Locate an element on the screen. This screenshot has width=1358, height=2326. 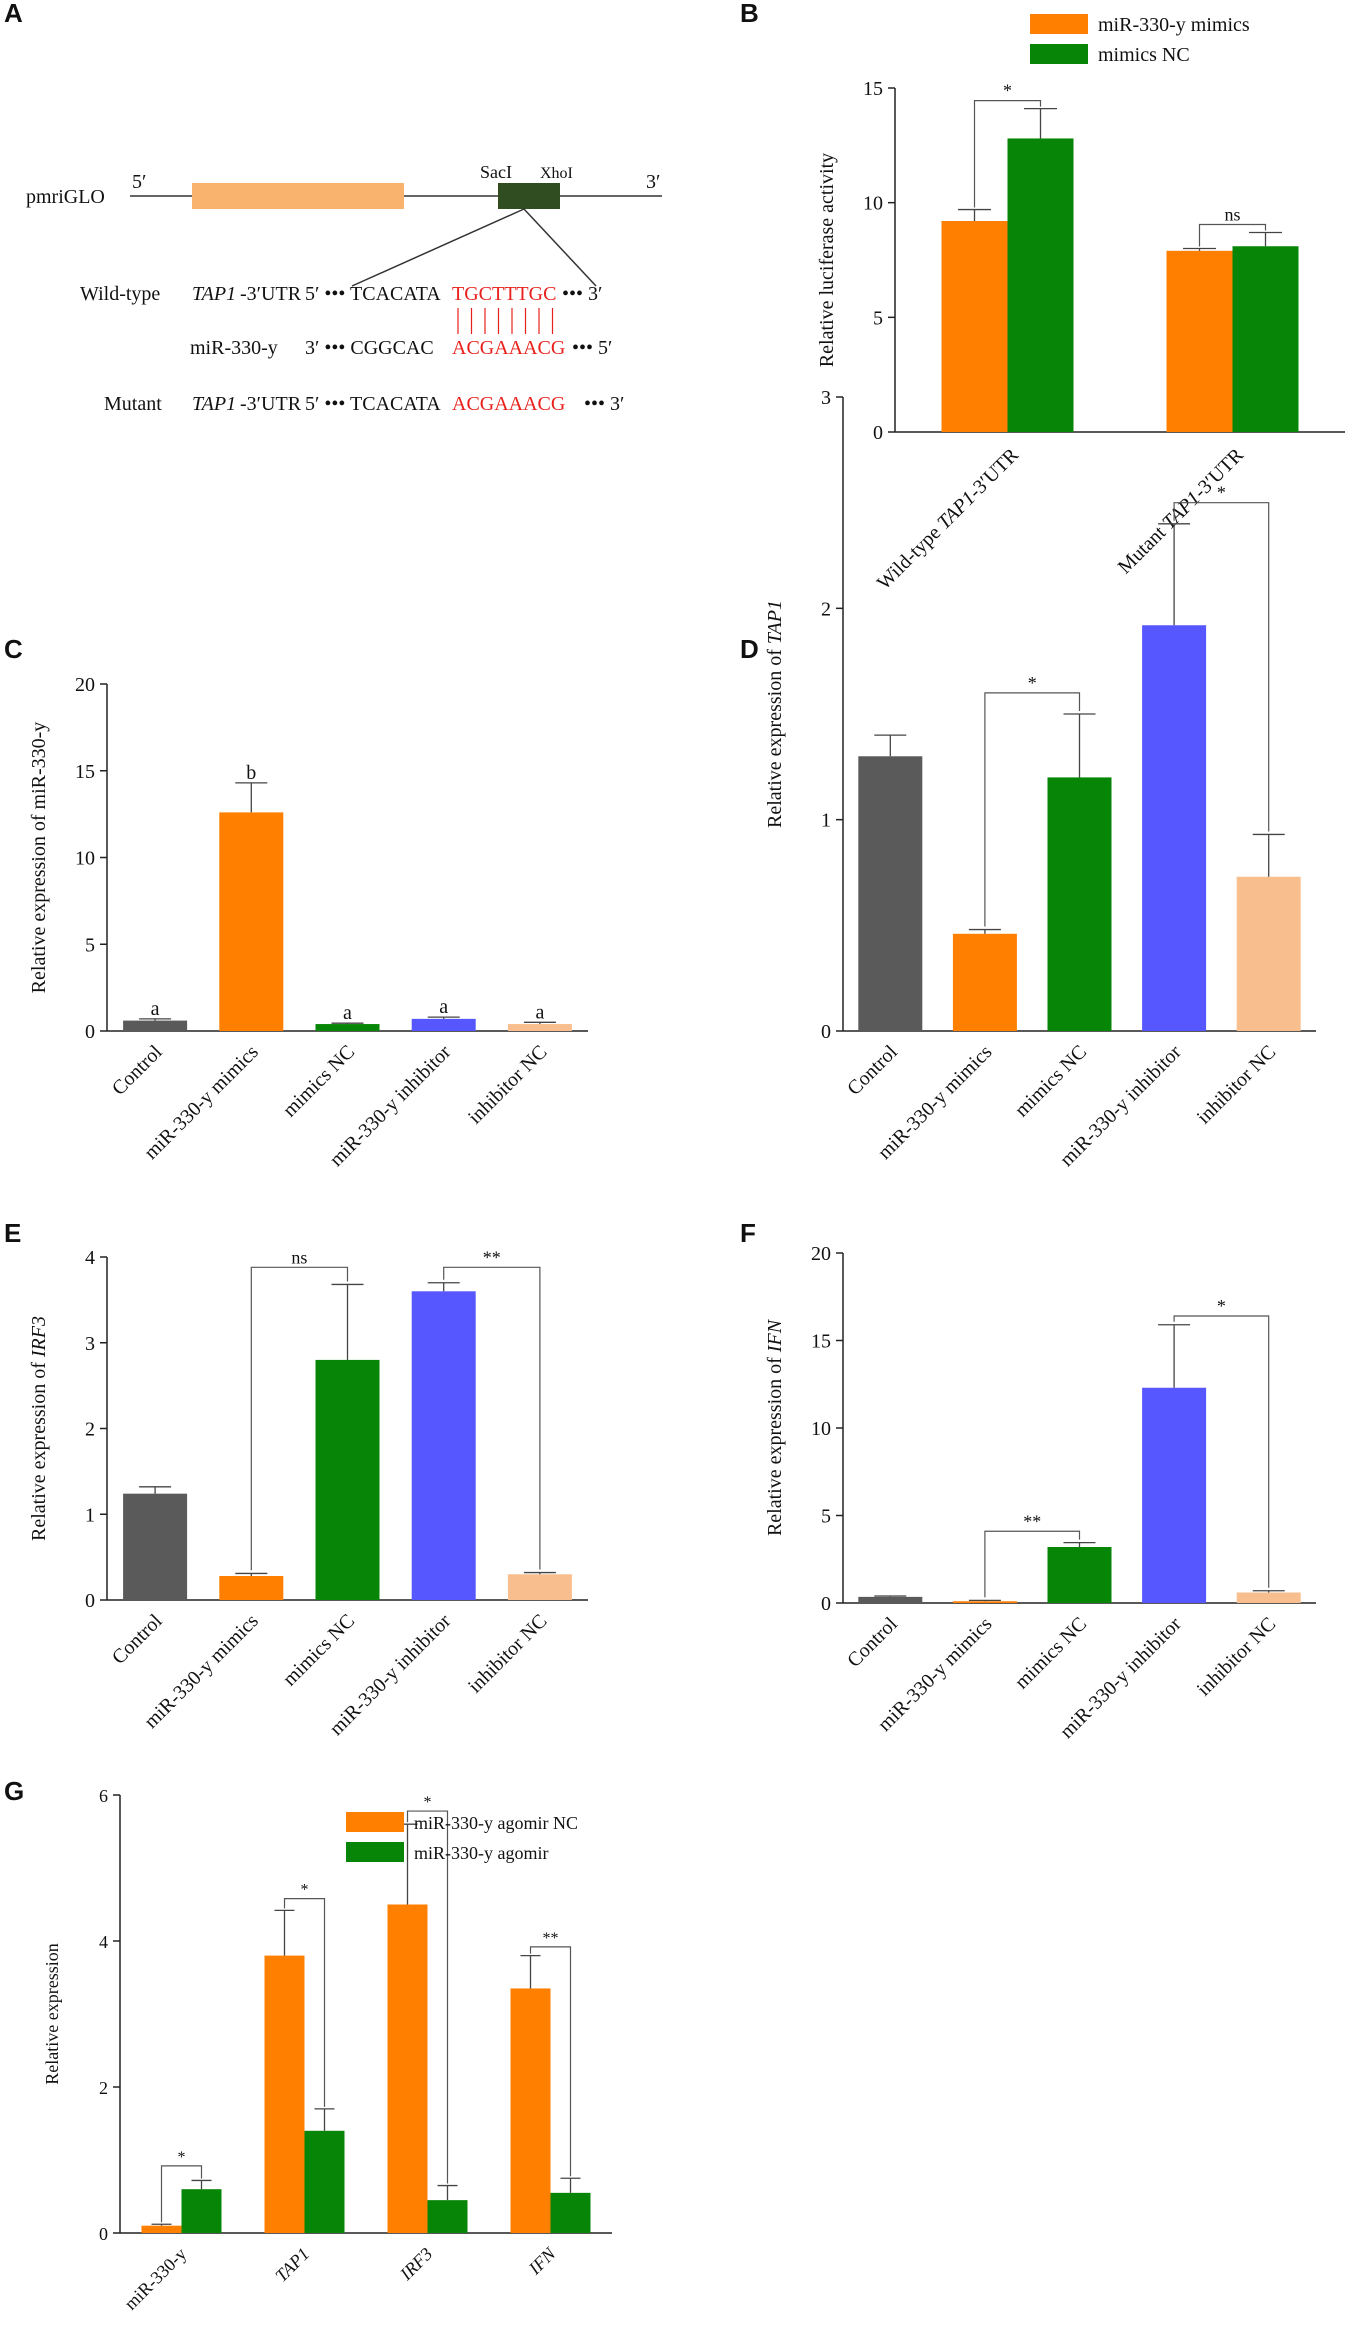
legend-label-mir-330-y-agomir: miR-330-y agomir is located at coordinates (481, 1853).